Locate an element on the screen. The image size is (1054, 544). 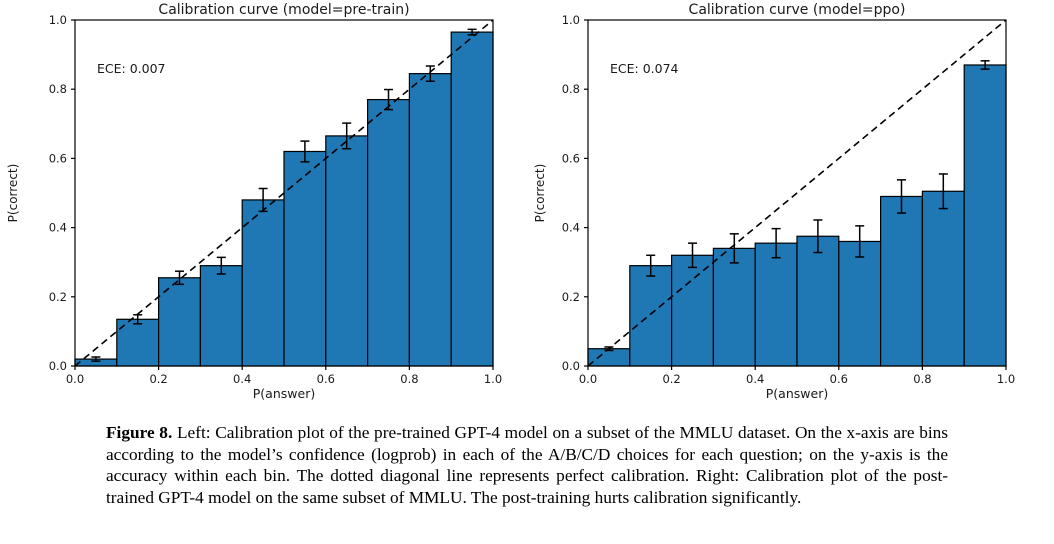
x-axis-label-ppo: P(answer) is located at coordinates (797, 393).